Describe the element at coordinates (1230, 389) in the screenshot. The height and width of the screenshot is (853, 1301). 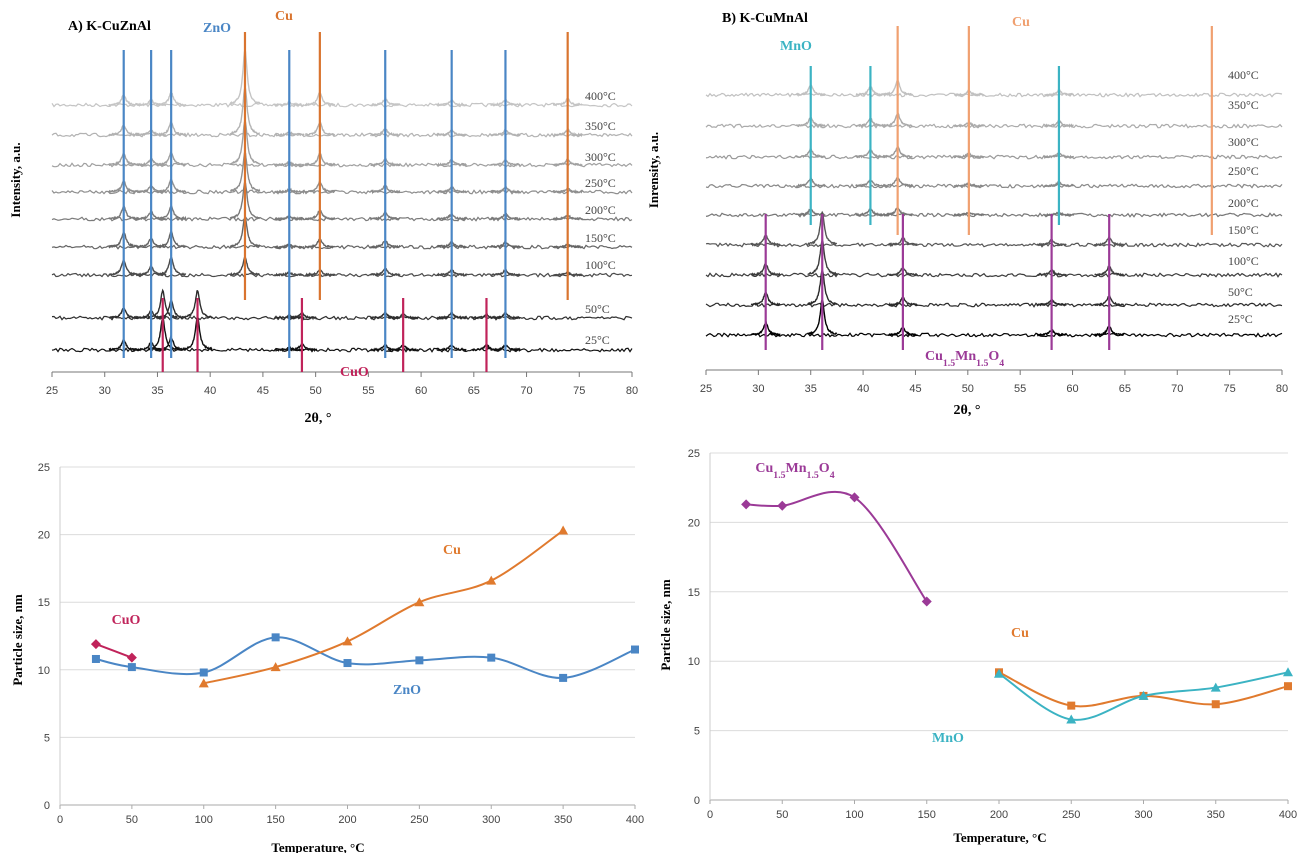
I see `x-tick-label: 75` at that location.